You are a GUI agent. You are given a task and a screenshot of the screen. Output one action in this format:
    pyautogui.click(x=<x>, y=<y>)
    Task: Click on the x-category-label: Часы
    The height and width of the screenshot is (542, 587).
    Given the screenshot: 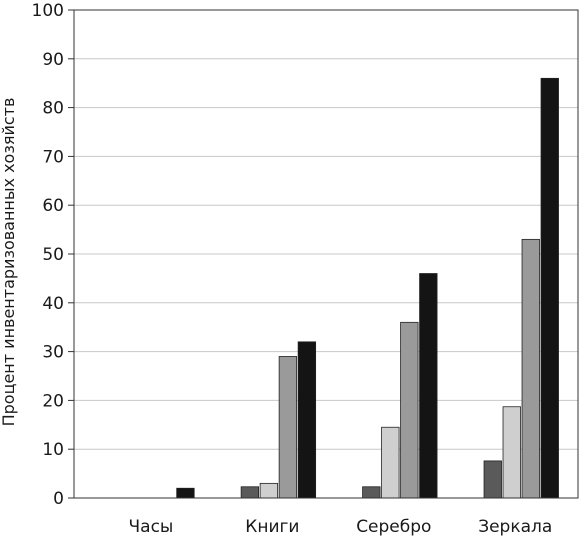 What is the action you would take?
    pyautogui.click(x=151, y=527)
    